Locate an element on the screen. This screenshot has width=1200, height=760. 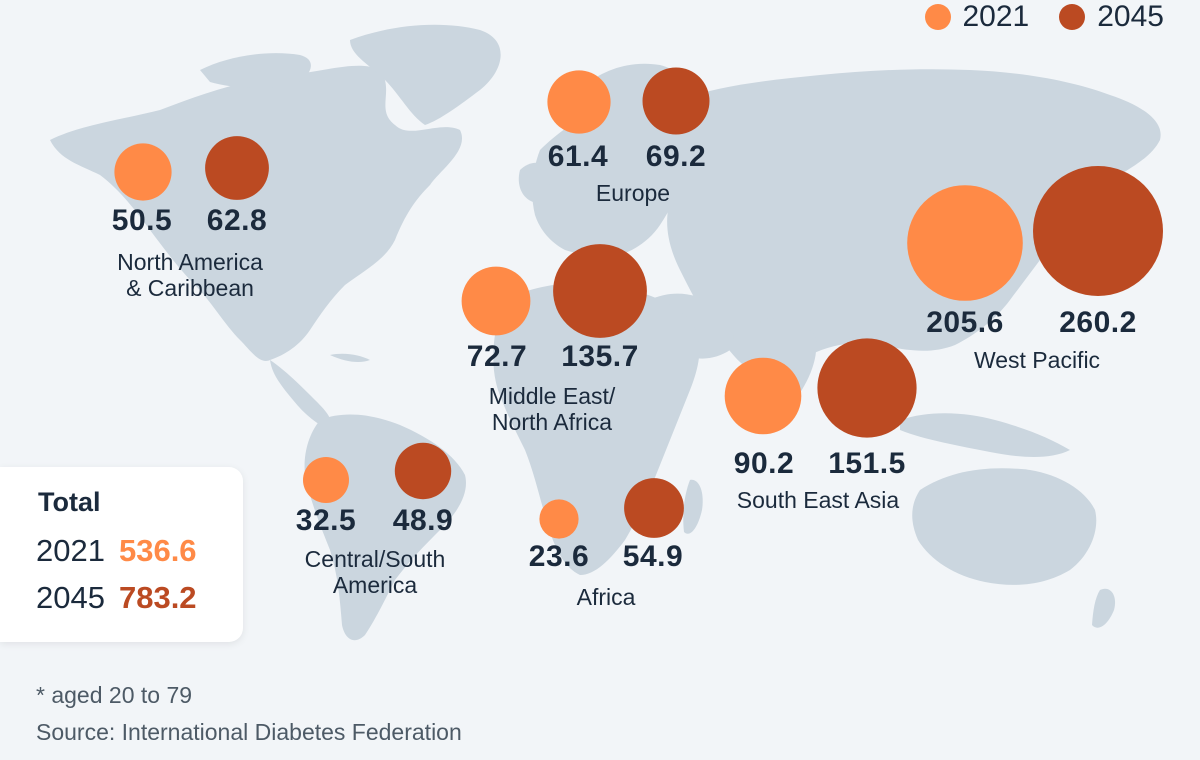
total-year-2045: 2045 is located at coordinates (70, 597).